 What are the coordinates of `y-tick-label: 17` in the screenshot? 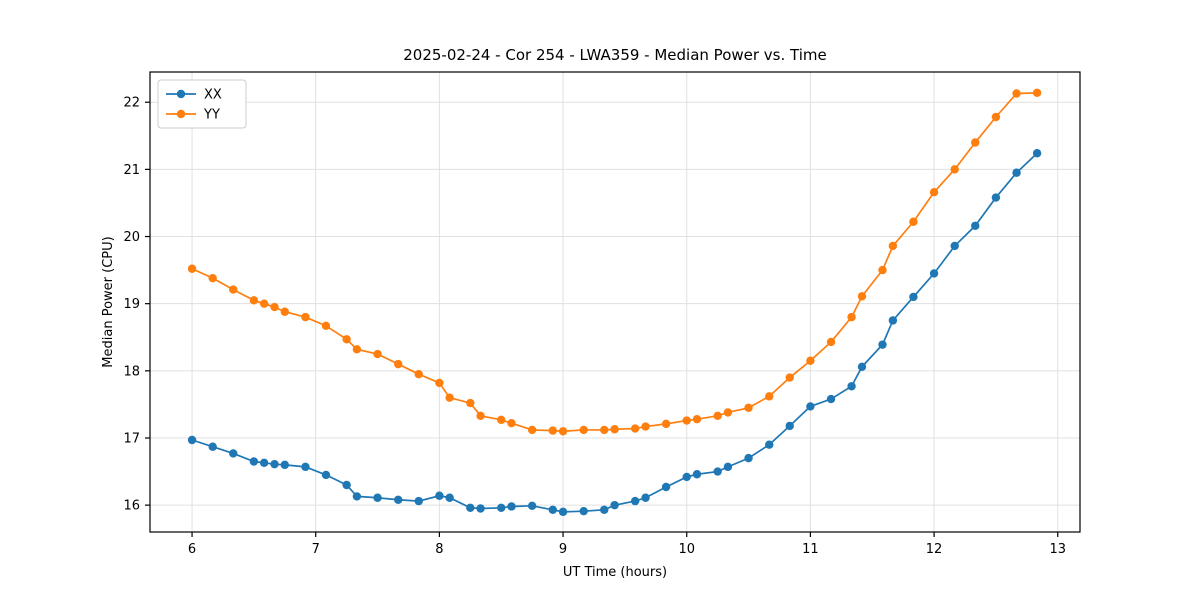 It's located at (131, 438).